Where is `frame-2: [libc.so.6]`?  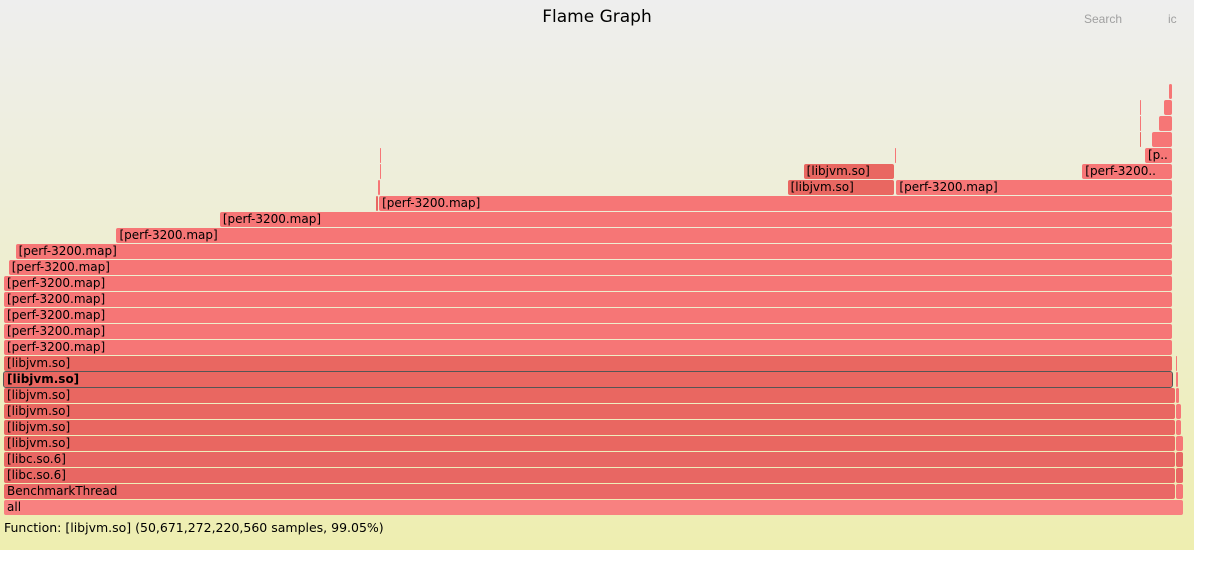 frame-2: [libc.so.6] is located at coordinates (589, 475).